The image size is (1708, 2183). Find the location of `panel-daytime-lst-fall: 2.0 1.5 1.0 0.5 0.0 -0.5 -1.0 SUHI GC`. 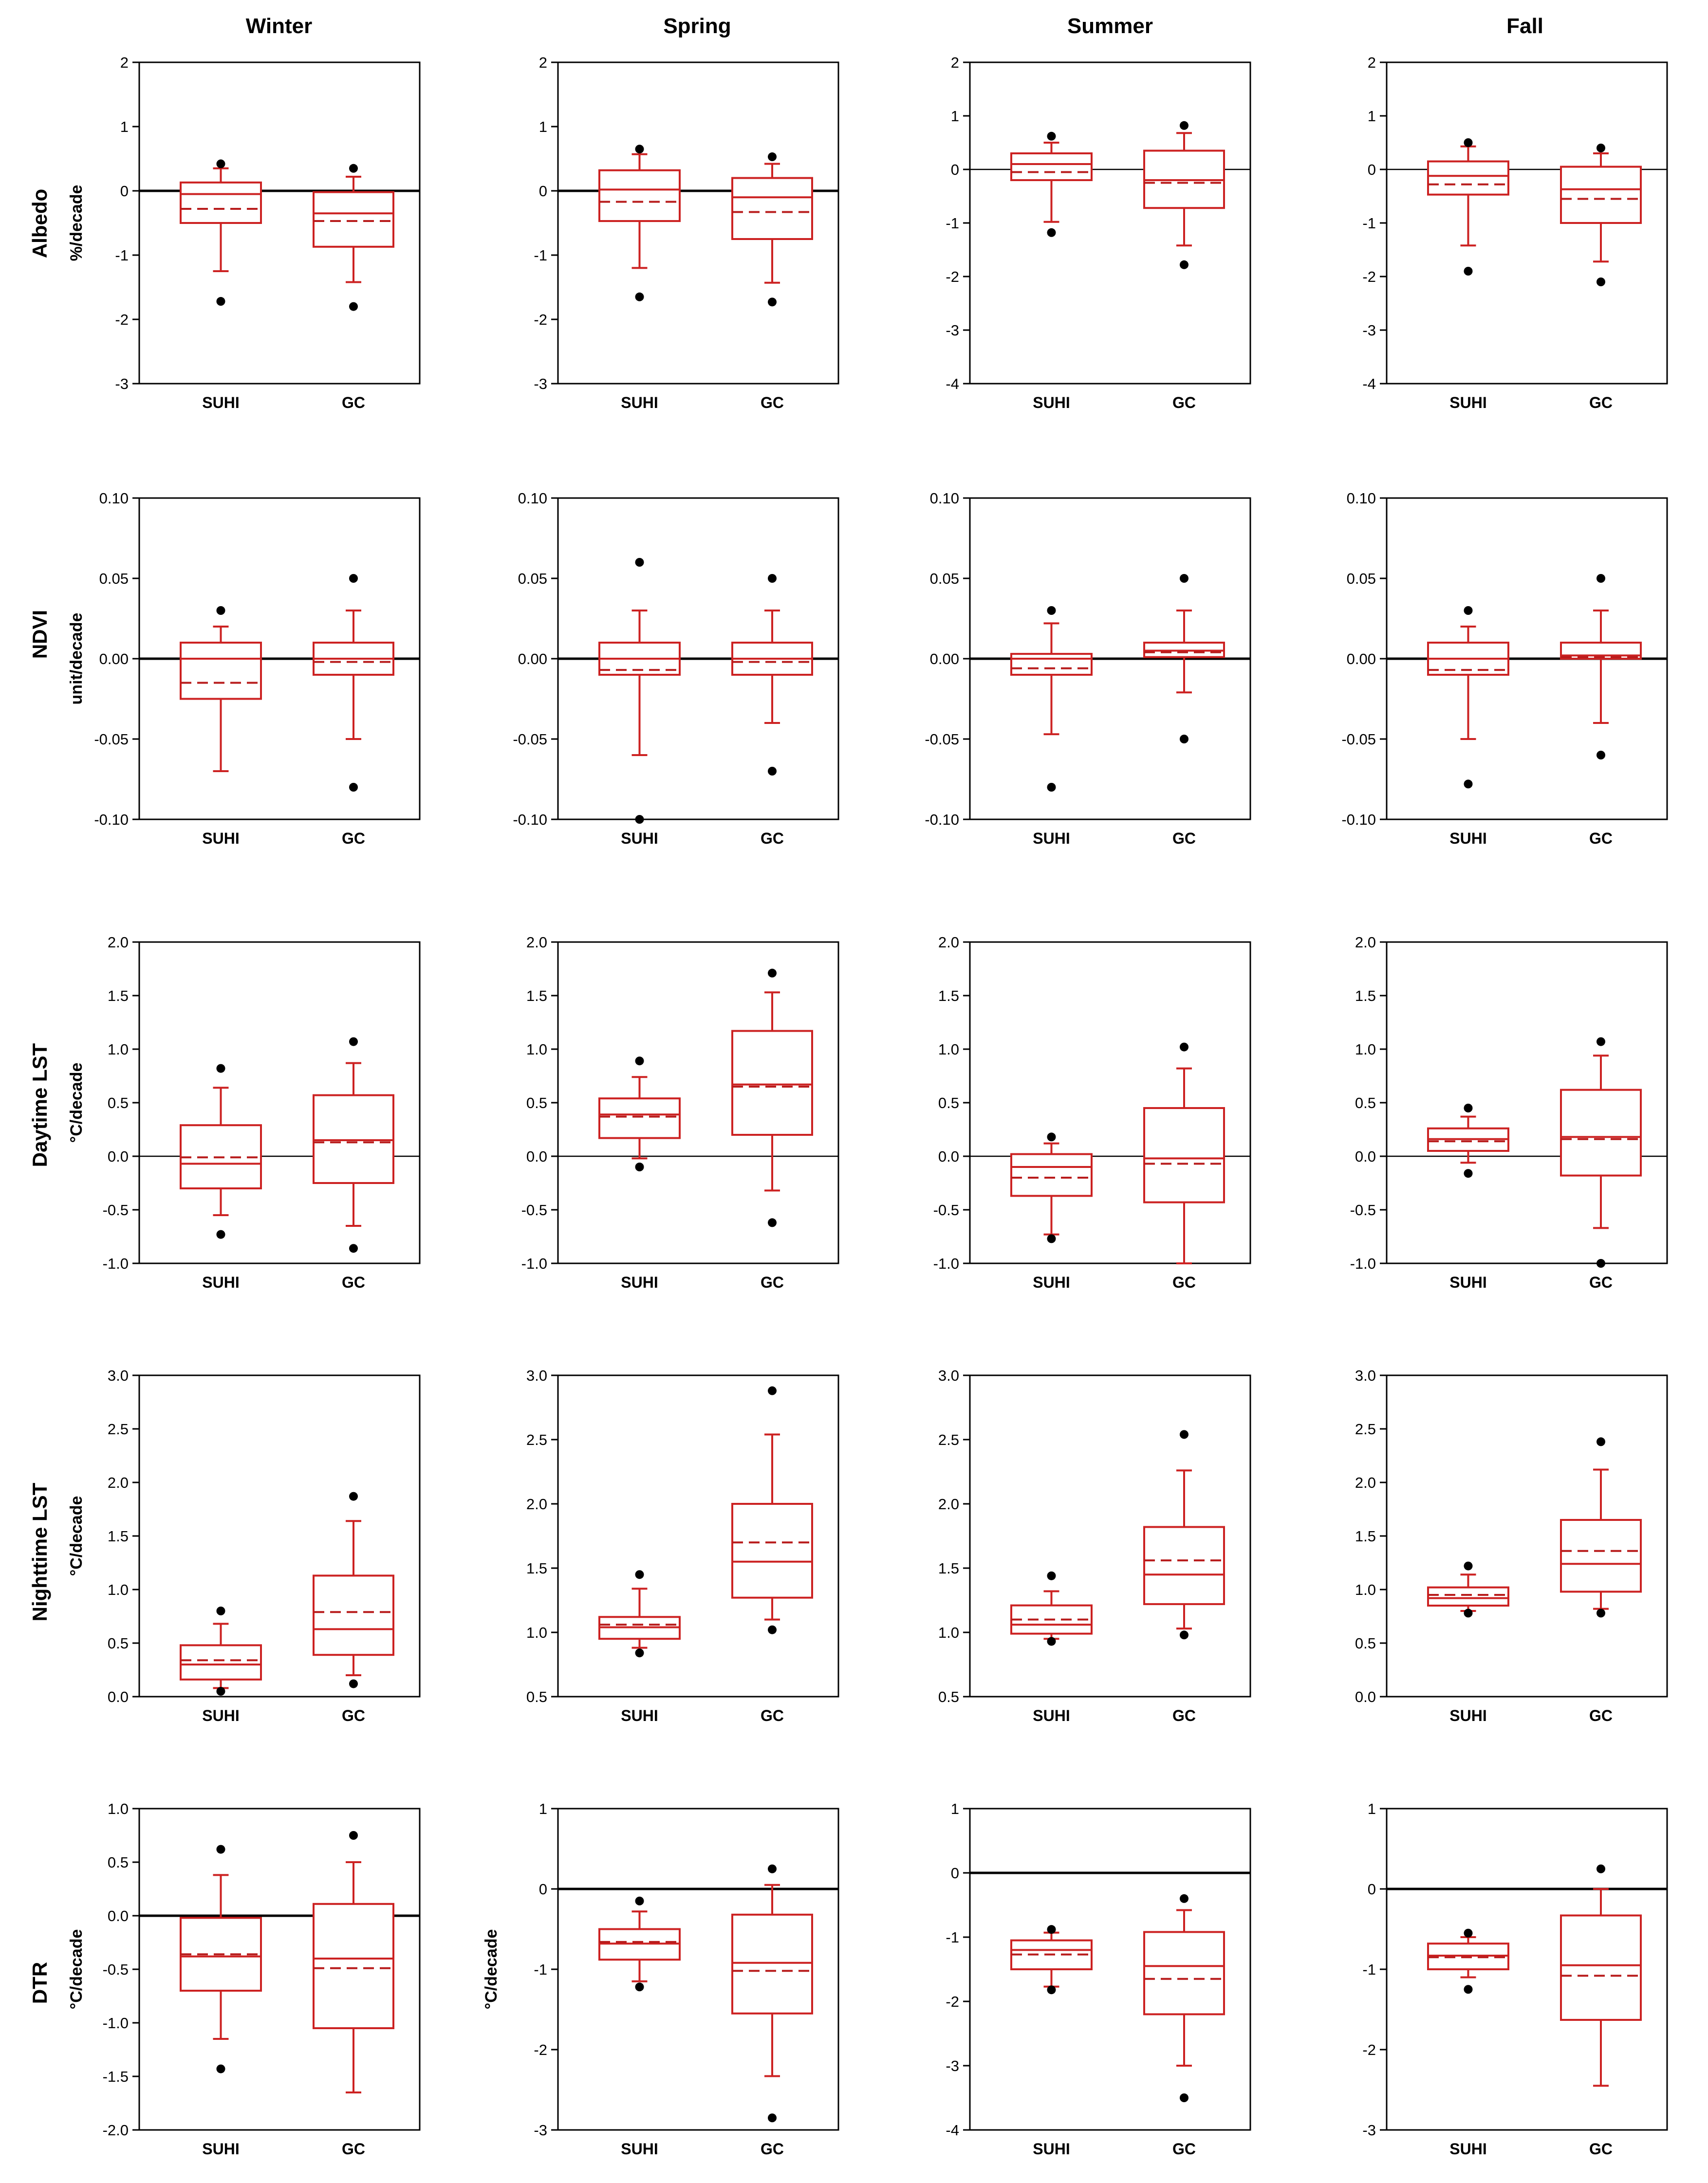

panel-daytime-lst-fall: 2.0 1.5 1.0 0.5 0.0 -0.5 -1.0 SUHI GC is located at coordinates (1509, 1112).